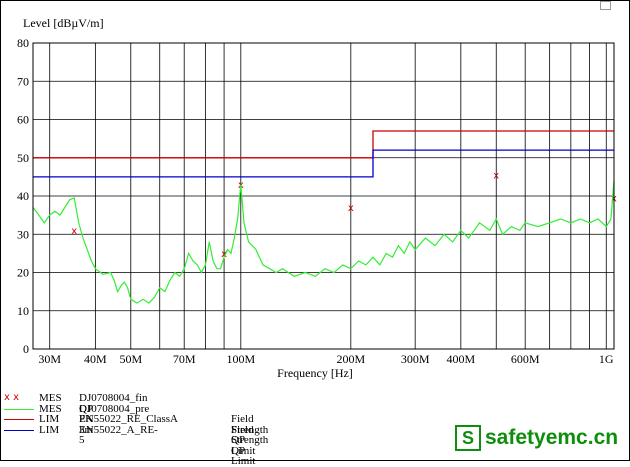 This screenshot has width=630, height=467. What do you see at coordinates (26, 349) in the screenshot?
I see `y-tick-label: 0` at bounding box center [26, 349].